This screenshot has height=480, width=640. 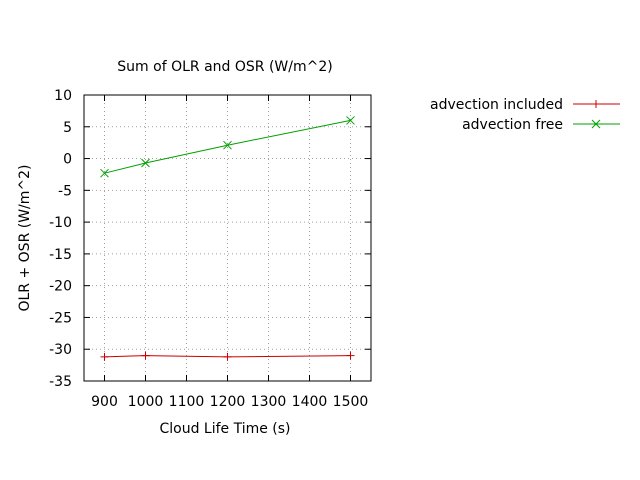 I want to click on y-tick-label: -10, so click(x=60, y=223).